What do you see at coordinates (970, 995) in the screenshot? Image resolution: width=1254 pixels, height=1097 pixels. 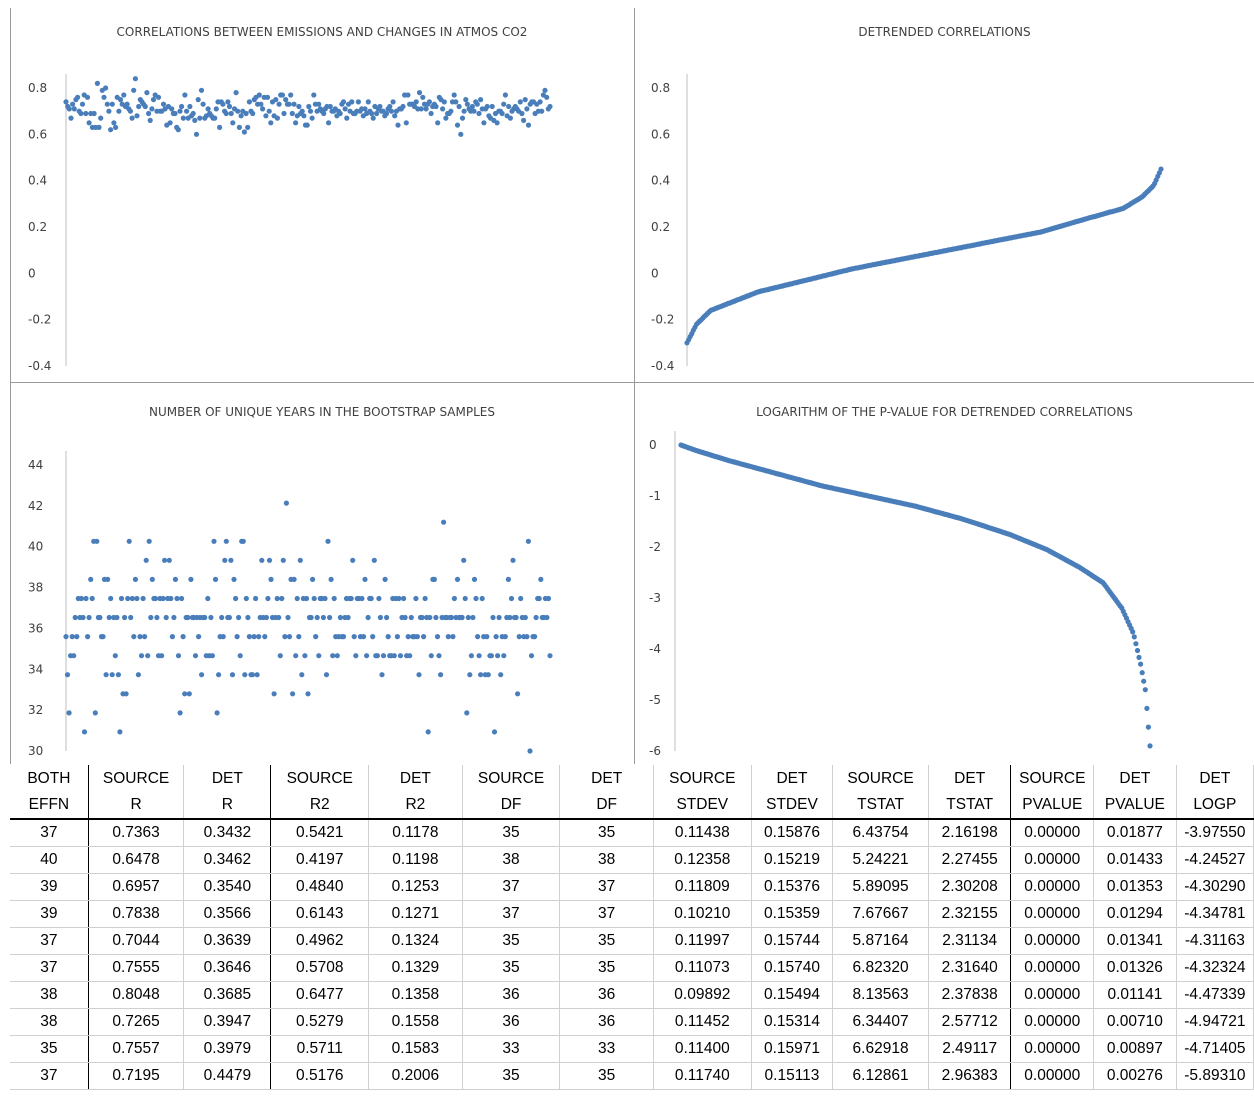 I see `table-cell: 2.37838` at bounding box center [970, 995].